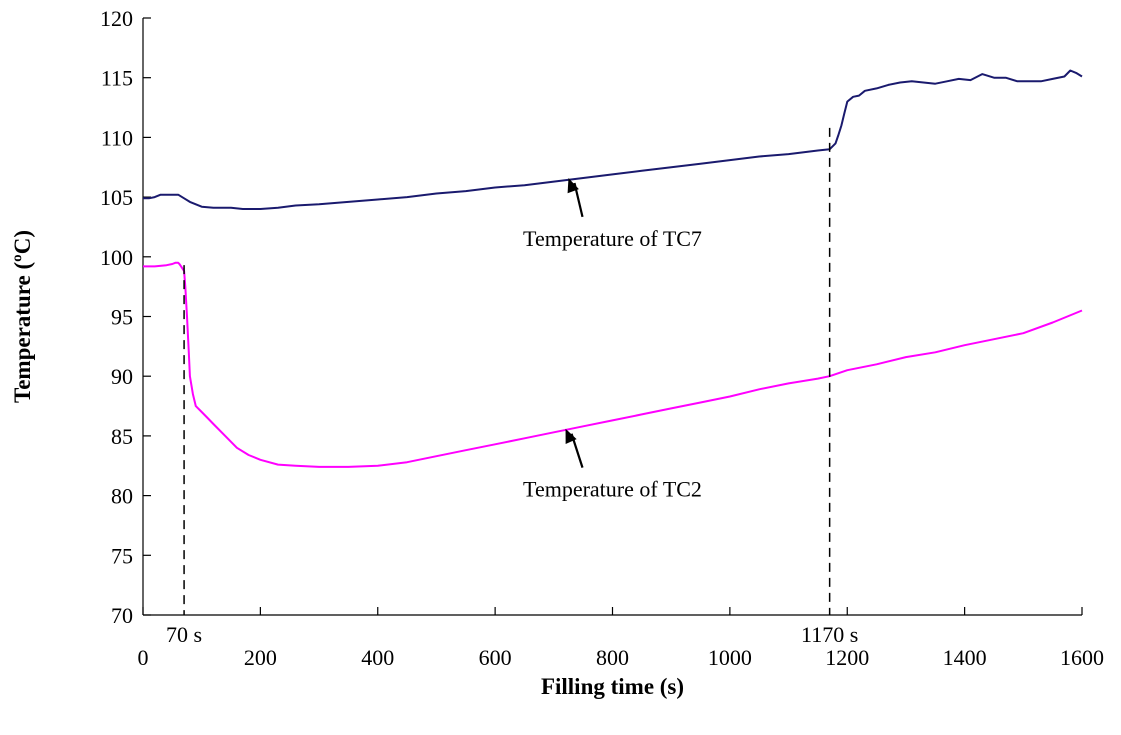 The image size is (1121, 735). What do you see at coordinates (829, 634) in the screenshot?
I see `marker-label-2: 1170 s` at bounding box center [829, 634].